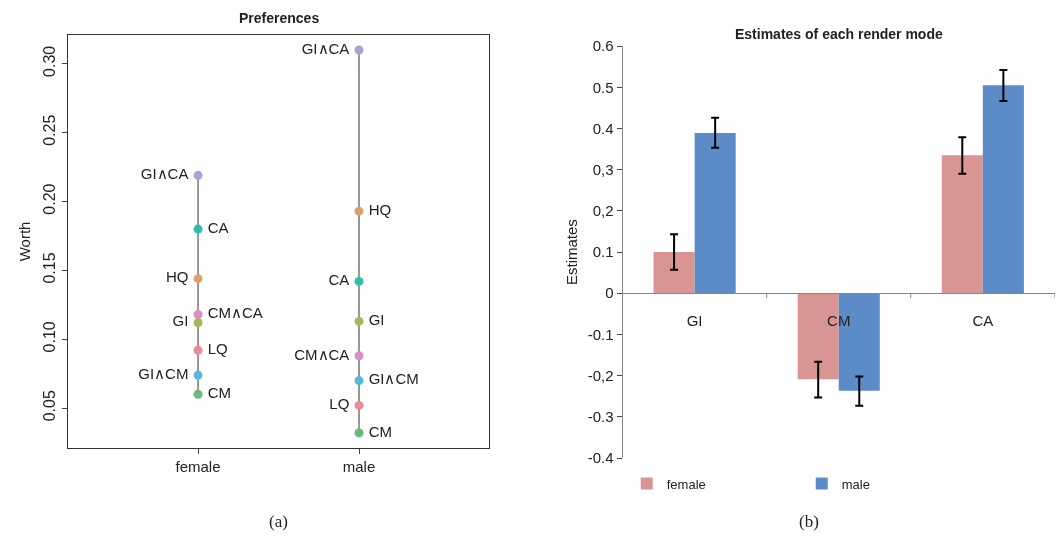 The height and width of the screenshot is (536, 1057). What do you see at coordinates (380, 431) in the screenshot?
I see `text: CM` at bounding box center [380, 431].